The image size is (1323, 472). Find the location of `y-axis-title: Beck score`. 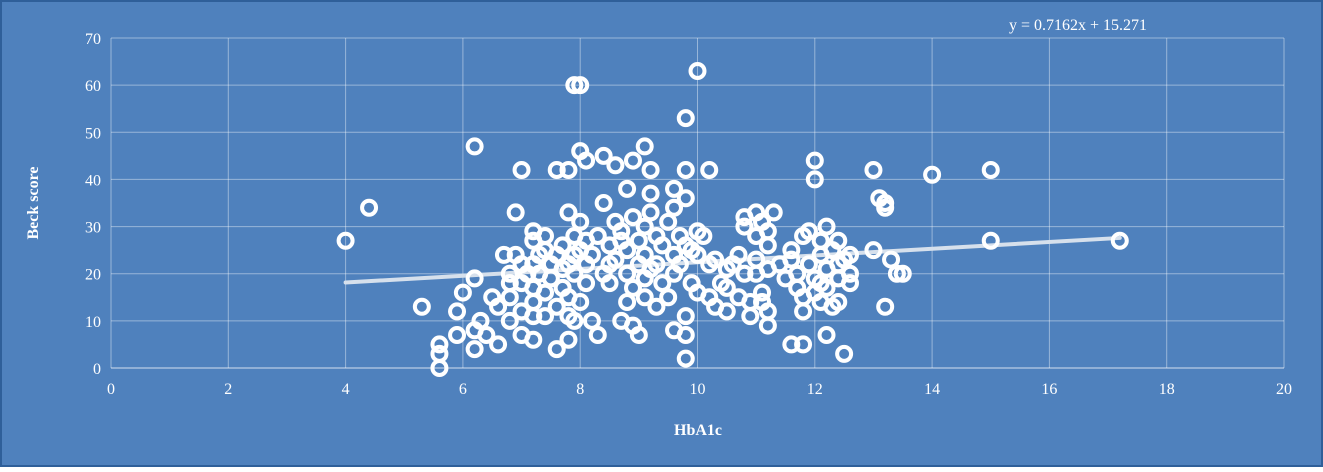

y-axis-title: Beck score is located at coordinates (33, 202).